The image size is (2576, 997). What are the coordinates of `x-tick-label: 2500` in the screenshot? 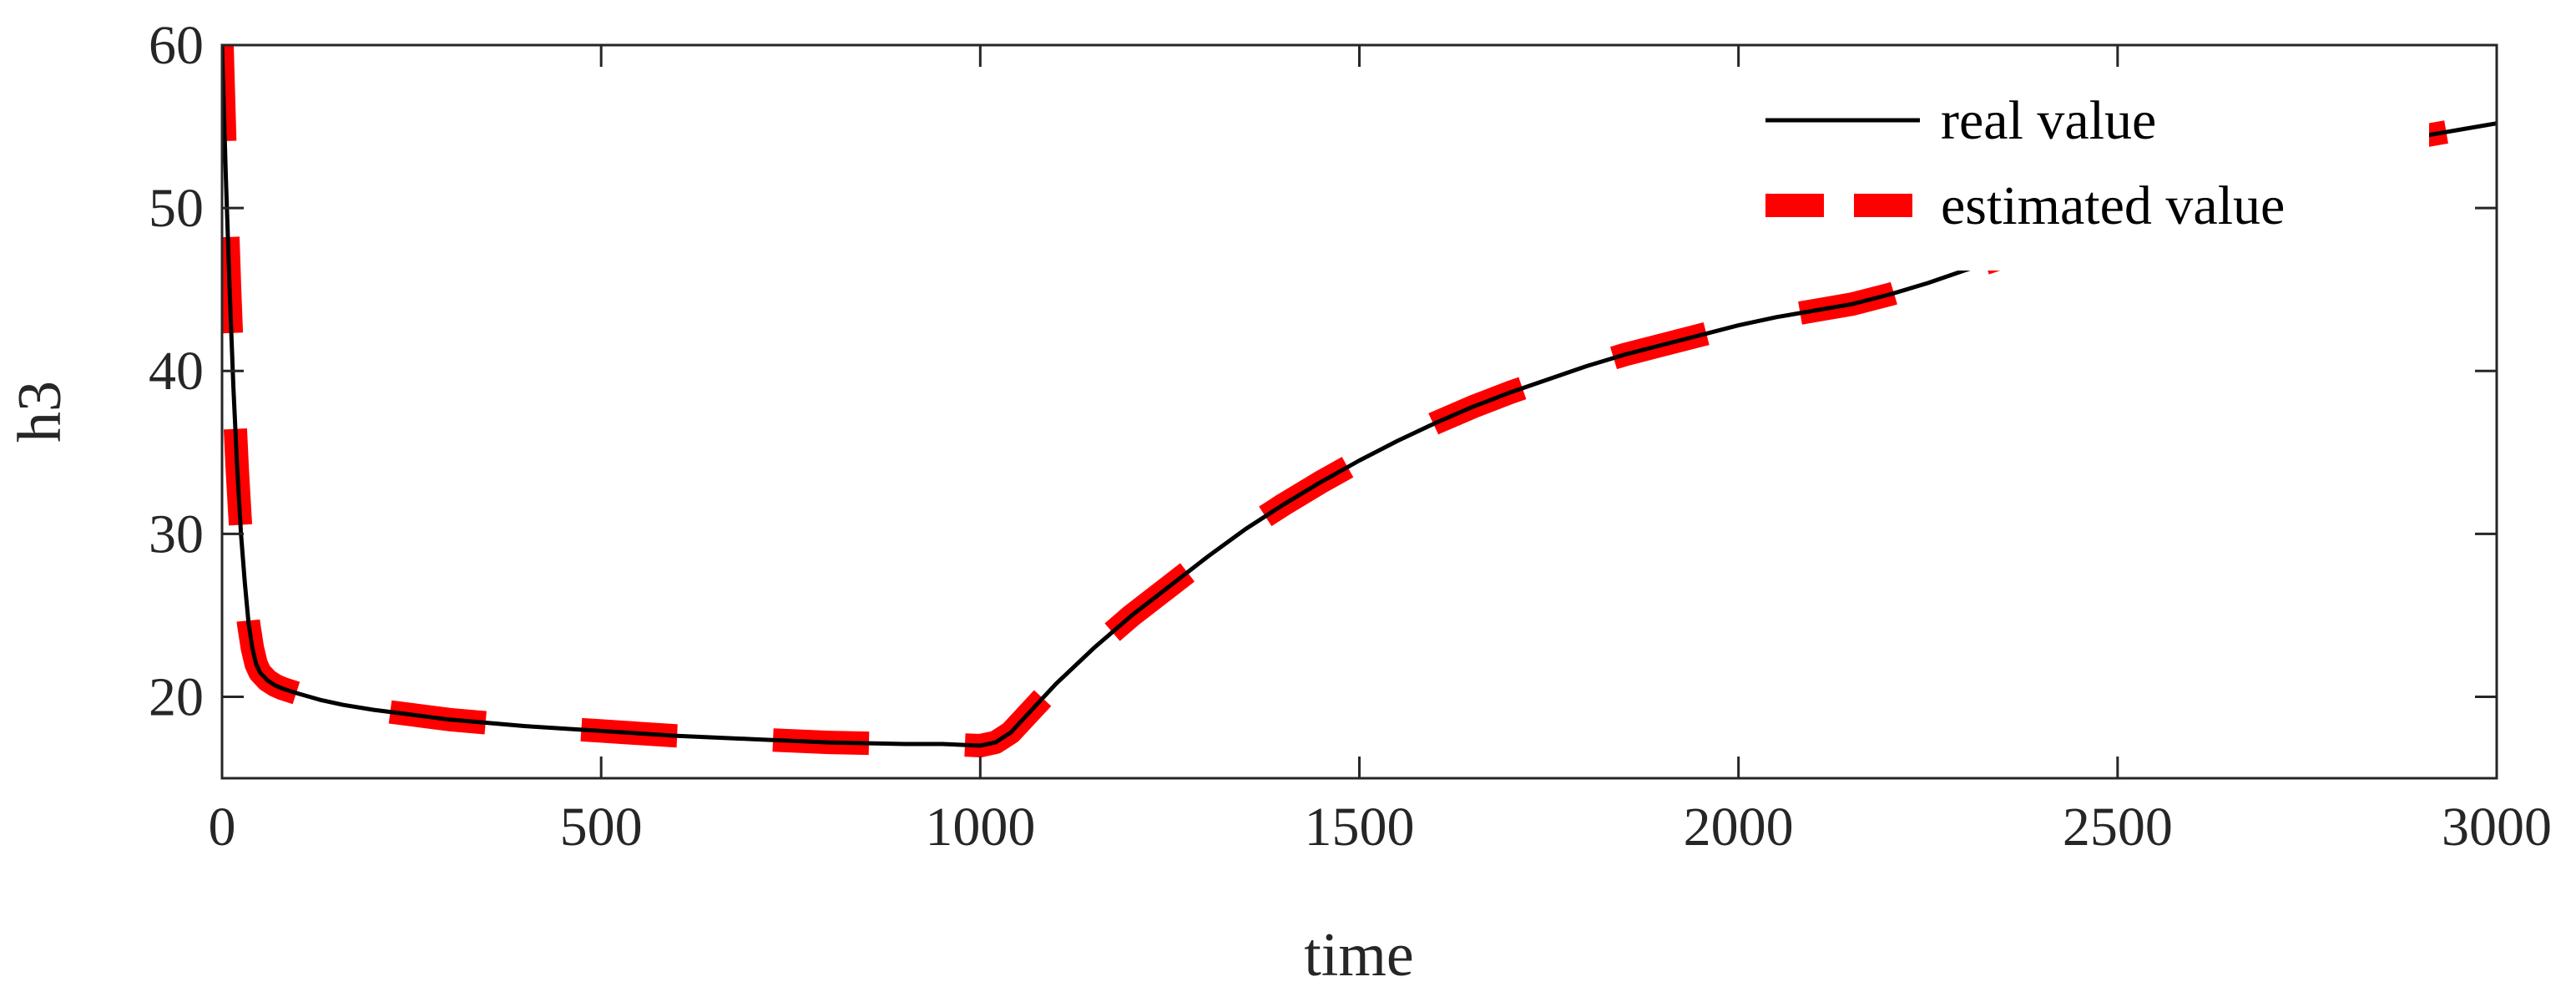 It's located at (2118, 827).